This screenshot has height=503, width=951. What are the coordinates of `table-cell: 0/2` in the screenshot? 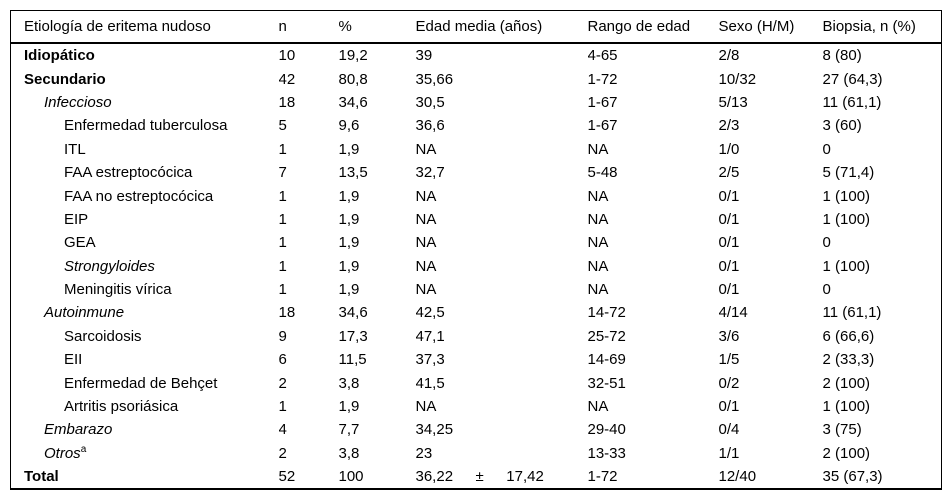 It's located at (729, 383).